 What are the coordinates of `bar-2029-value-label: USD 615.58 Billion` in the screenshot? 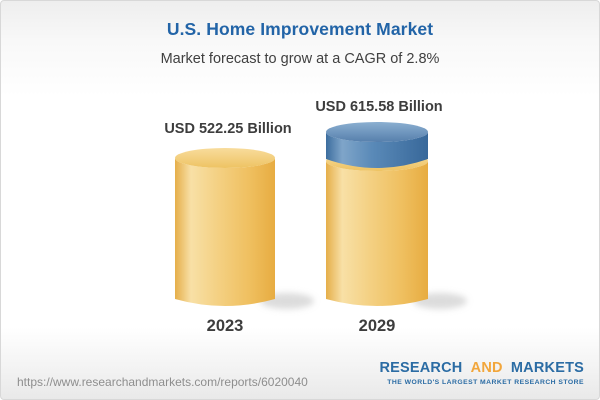 It's located at (379, 107).